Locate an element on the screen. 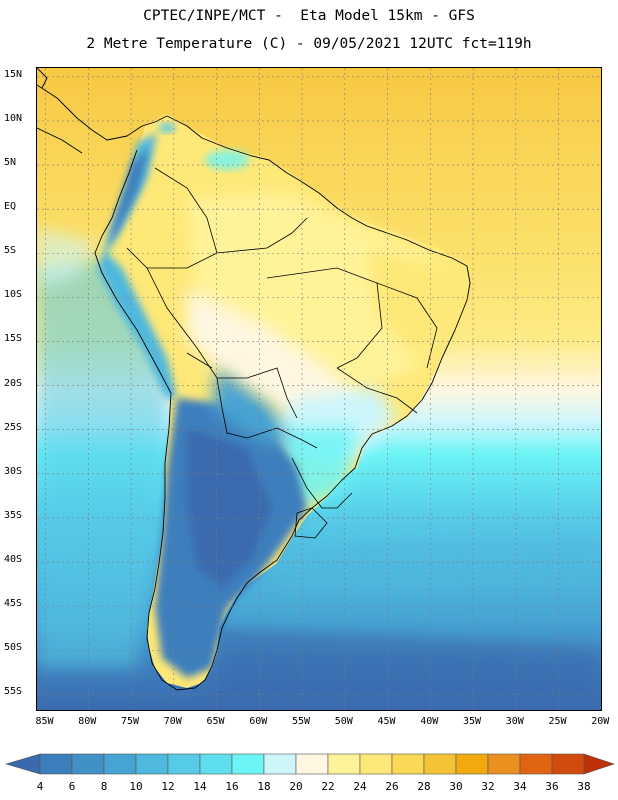 The width and height of the screenshot is (618, 800). lat-tick-label: 10S is located at coordinates (13, 295).